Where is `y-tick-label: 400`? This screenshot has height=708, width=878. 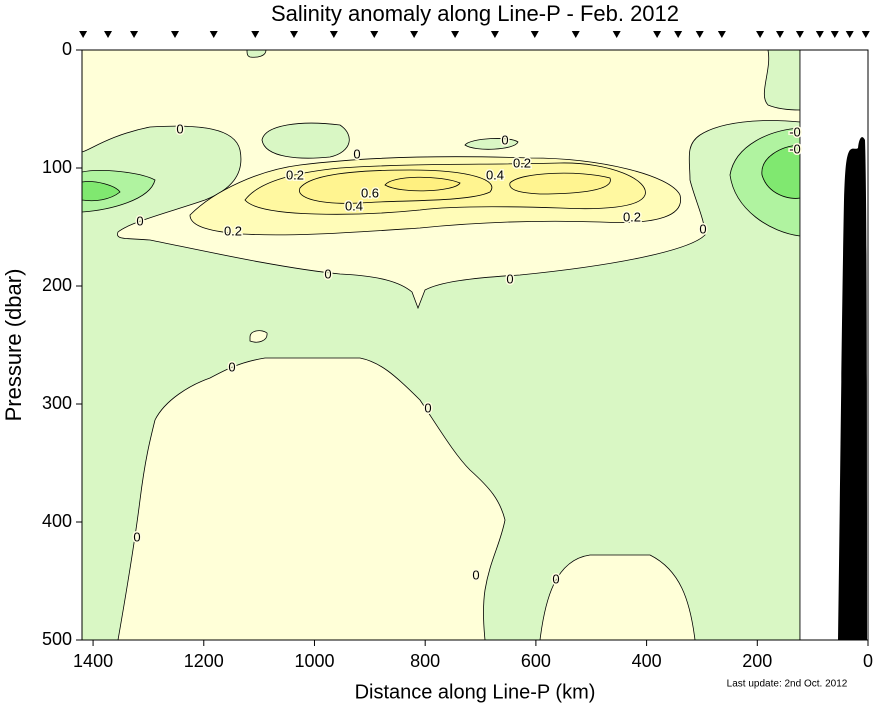 y-tick-label: 400 is located at coordinates (57, 521).